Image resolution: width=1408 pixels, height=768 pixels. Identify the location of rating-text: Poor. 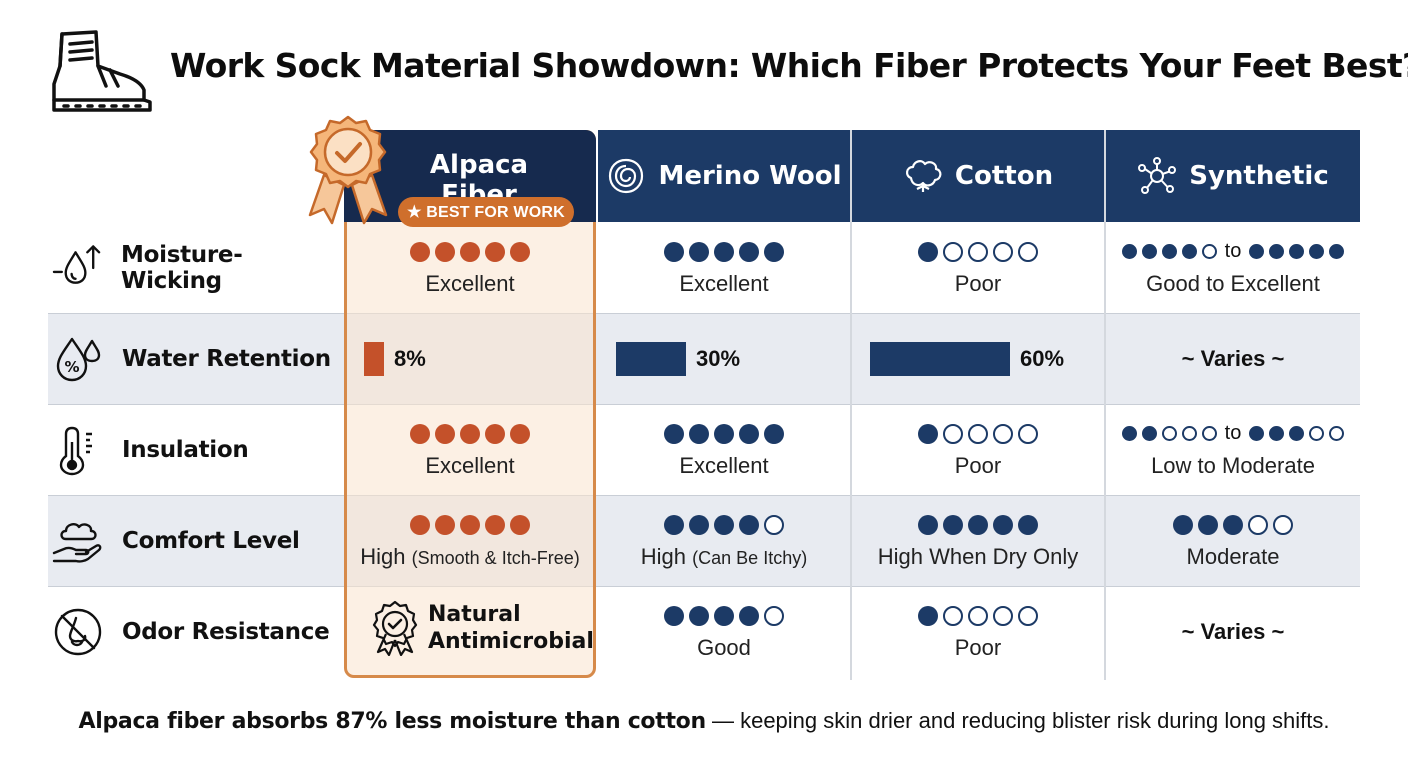
(978, 465).